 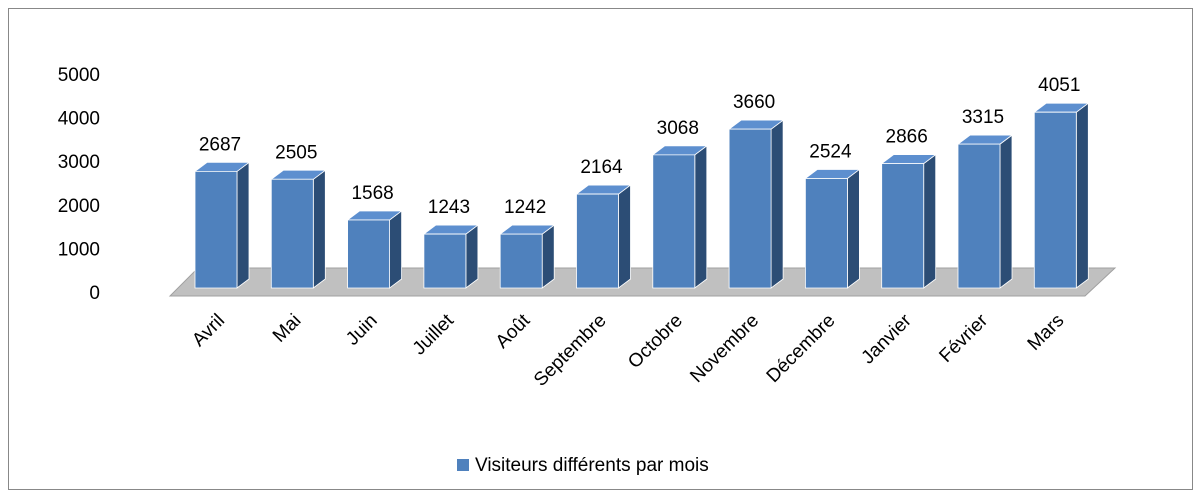 What do you see at coordinates (592, 465) in the screenshot?
I see `legend-label: Visiteurs différents par mois` at bounding box center [592, 465].